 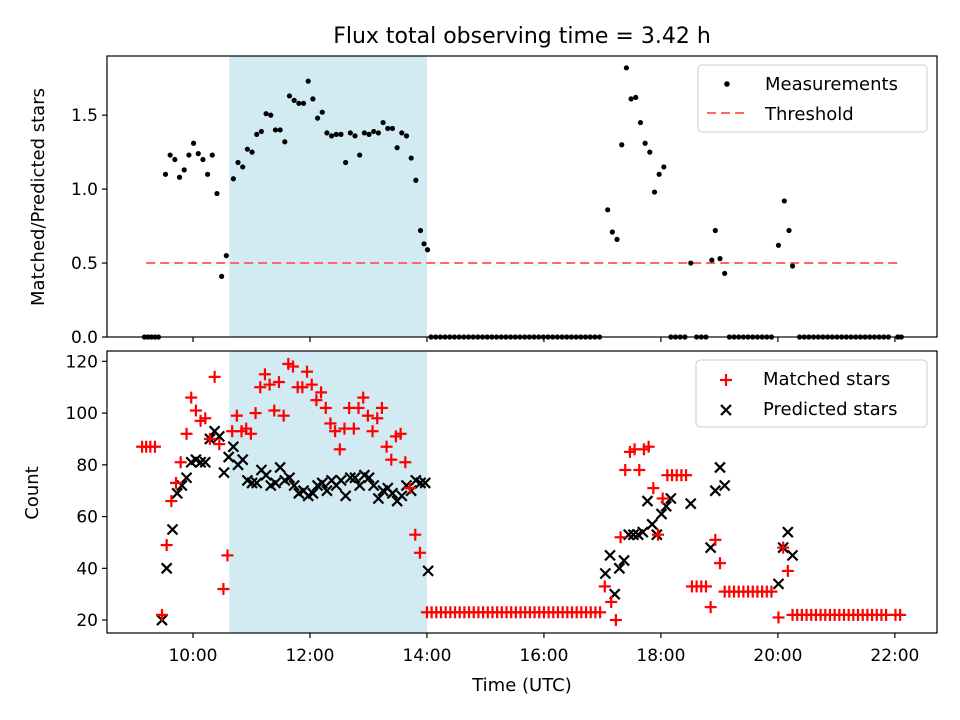 What do you see at coordinates (544, 339) in the screenshot?
I see `top-x-ticks` at bounding box center [544, 339].